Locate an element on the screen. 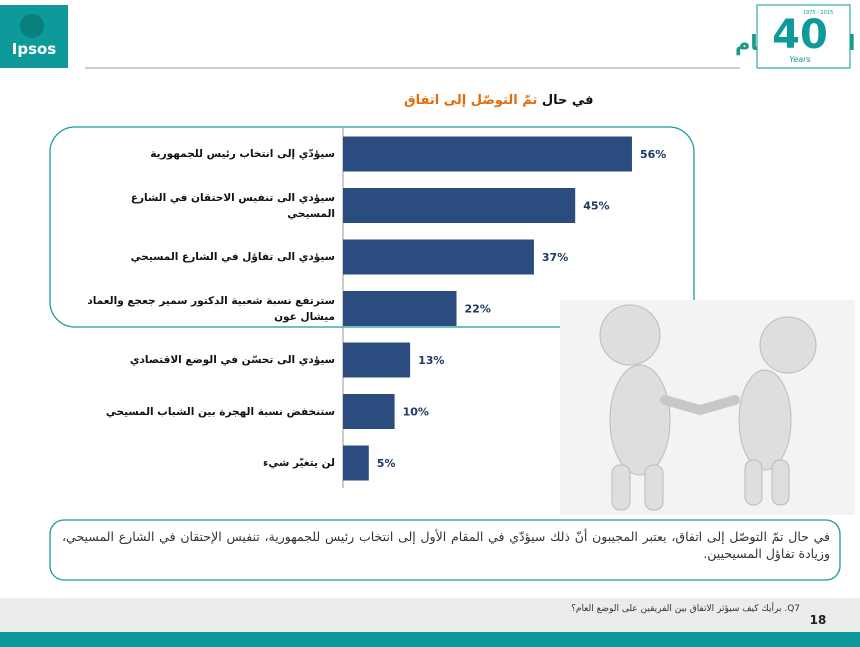  subtitle-part: تمّ التوصّل إلى اتفاق is located at coordinates (470, 100).